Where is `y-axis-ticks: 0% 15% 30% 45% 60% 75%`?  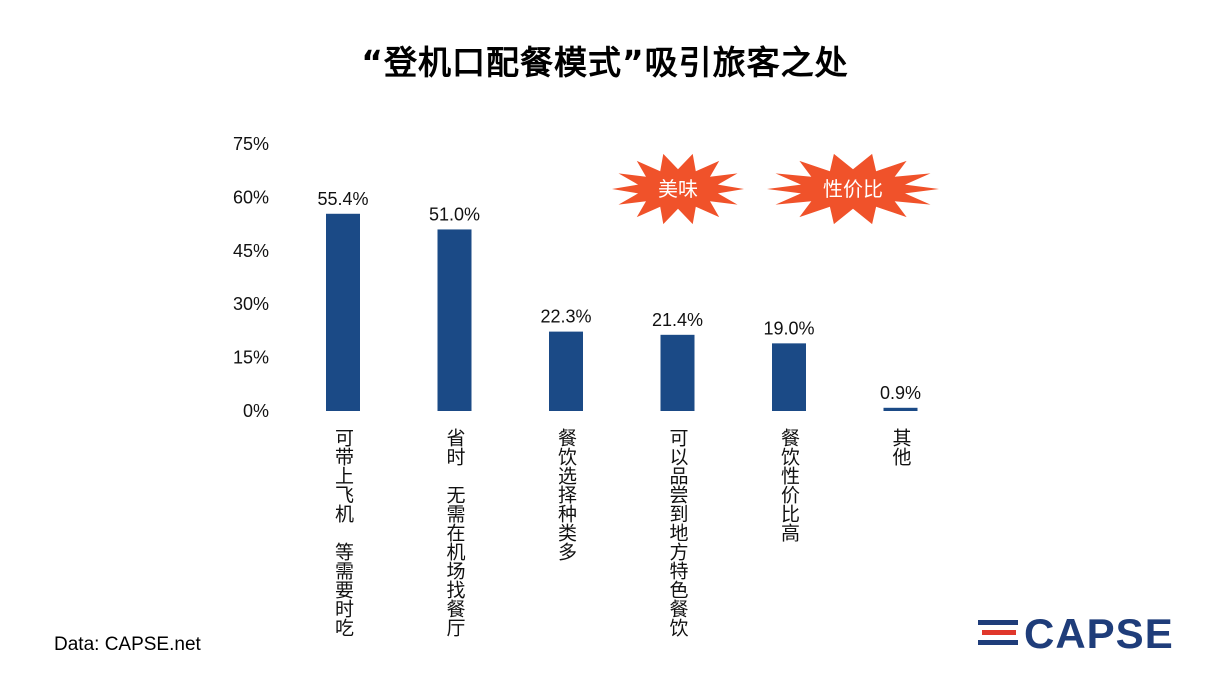
y-axis-ticks: 0% 15% 30% 45% 60% 75% is located at coordinates (251, 277).